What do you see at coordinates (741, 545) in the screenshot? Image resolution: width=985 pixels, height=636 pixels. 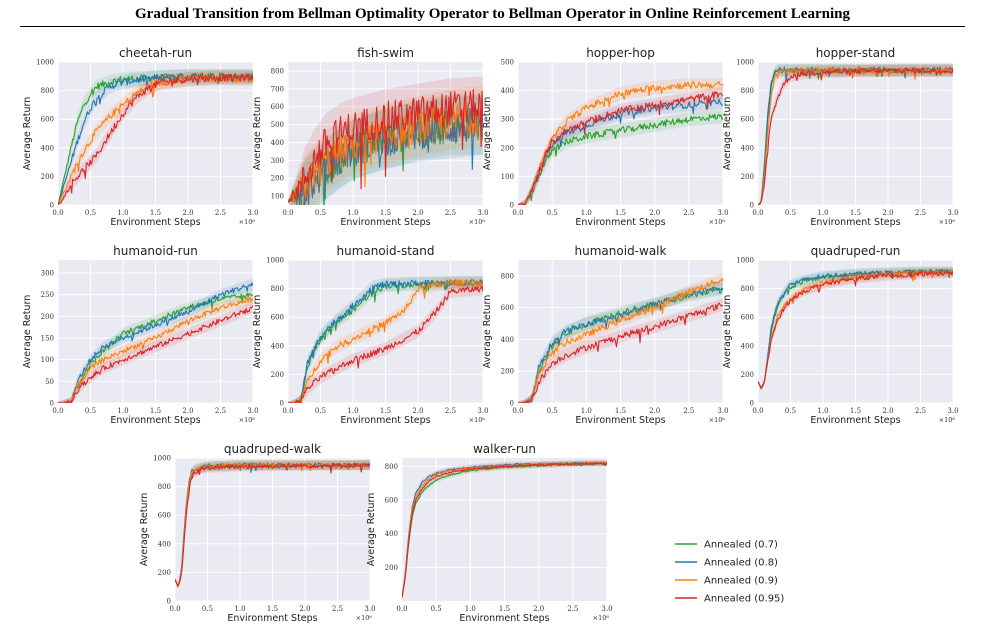 I see `legend-label: Annealed (0.7)` at bounding box center [741, 545].